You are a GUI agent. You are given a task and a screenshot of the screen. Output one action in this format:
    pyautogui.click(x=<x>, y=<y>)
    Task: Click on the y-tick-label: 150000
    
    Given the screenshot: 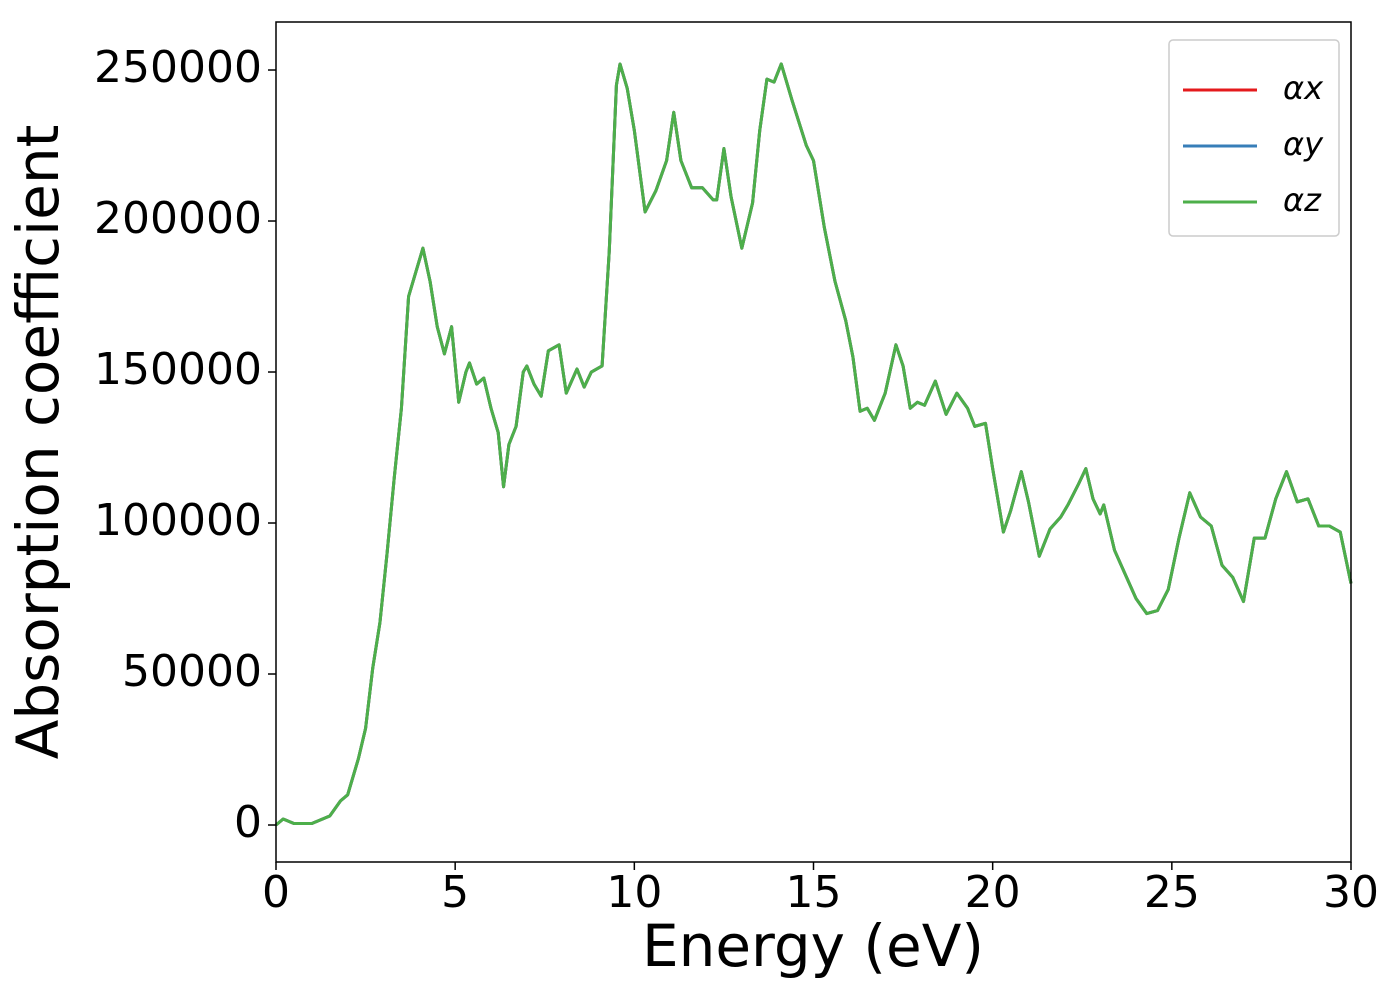 What is the action you would take?
    pyautogui.click(x=178, y=369)
    